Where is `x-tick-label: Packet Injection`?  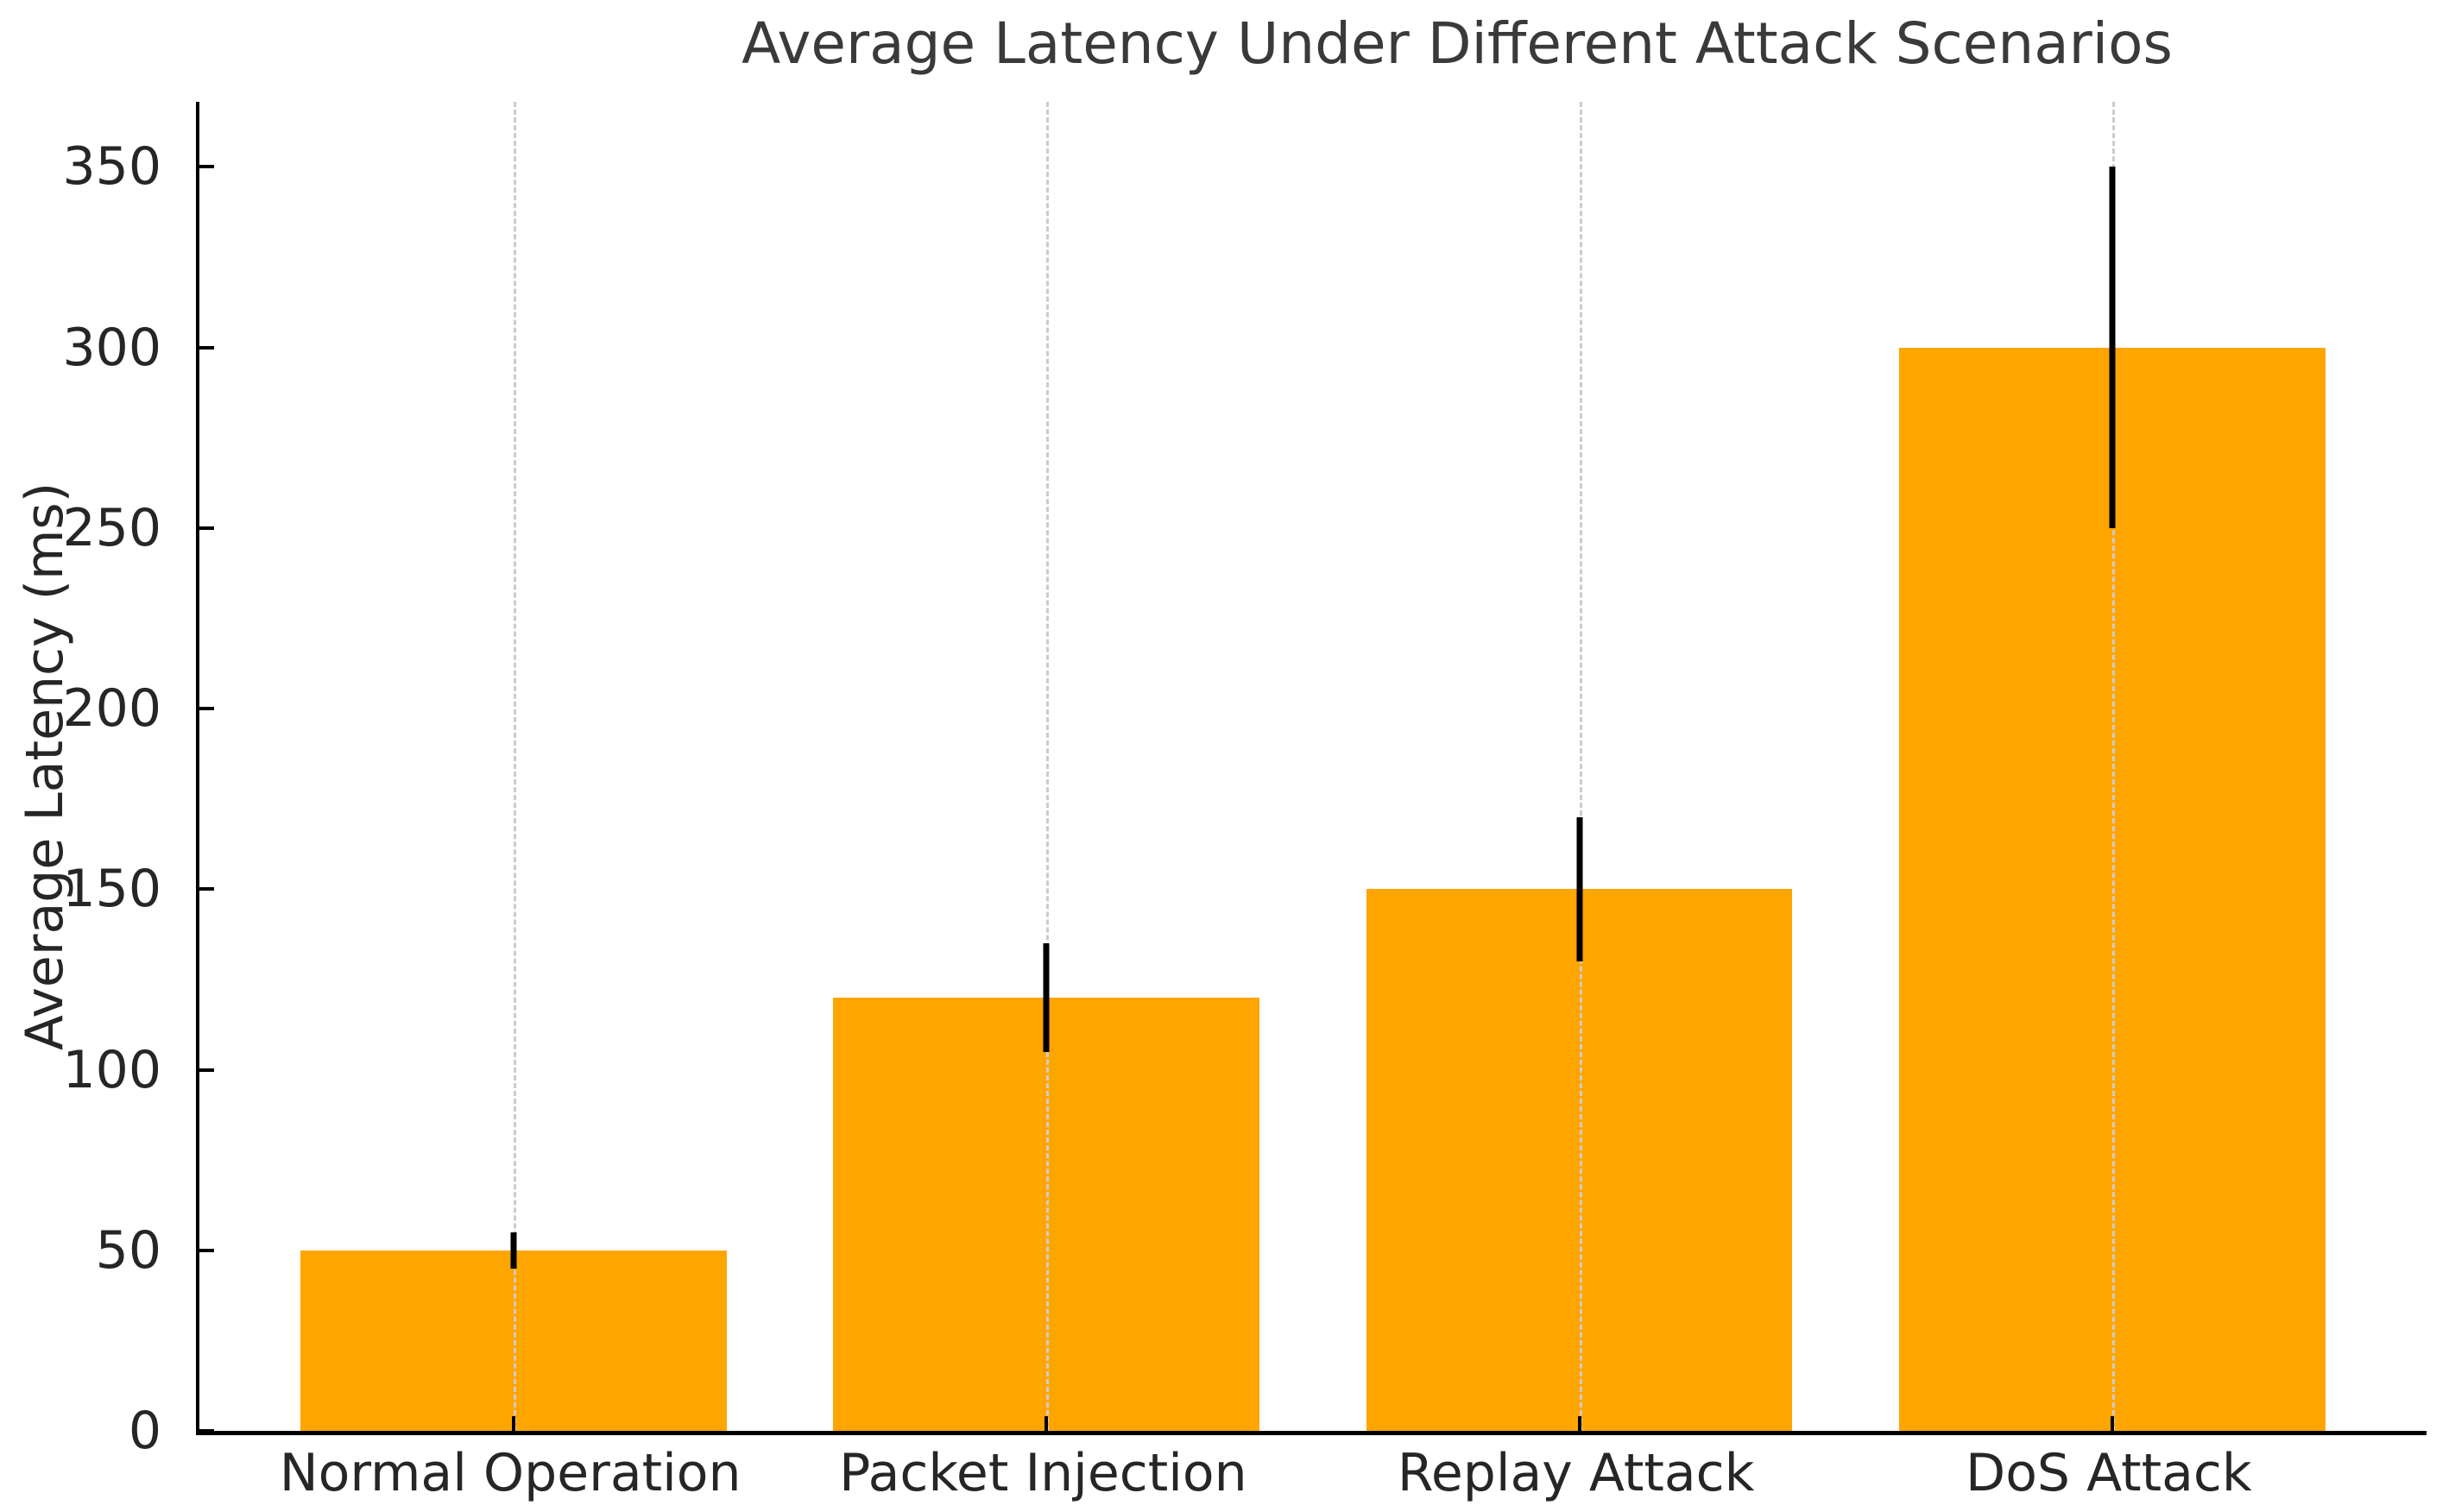 x-tick-label: Packet Injection is located at coordinates (1043, 1473).